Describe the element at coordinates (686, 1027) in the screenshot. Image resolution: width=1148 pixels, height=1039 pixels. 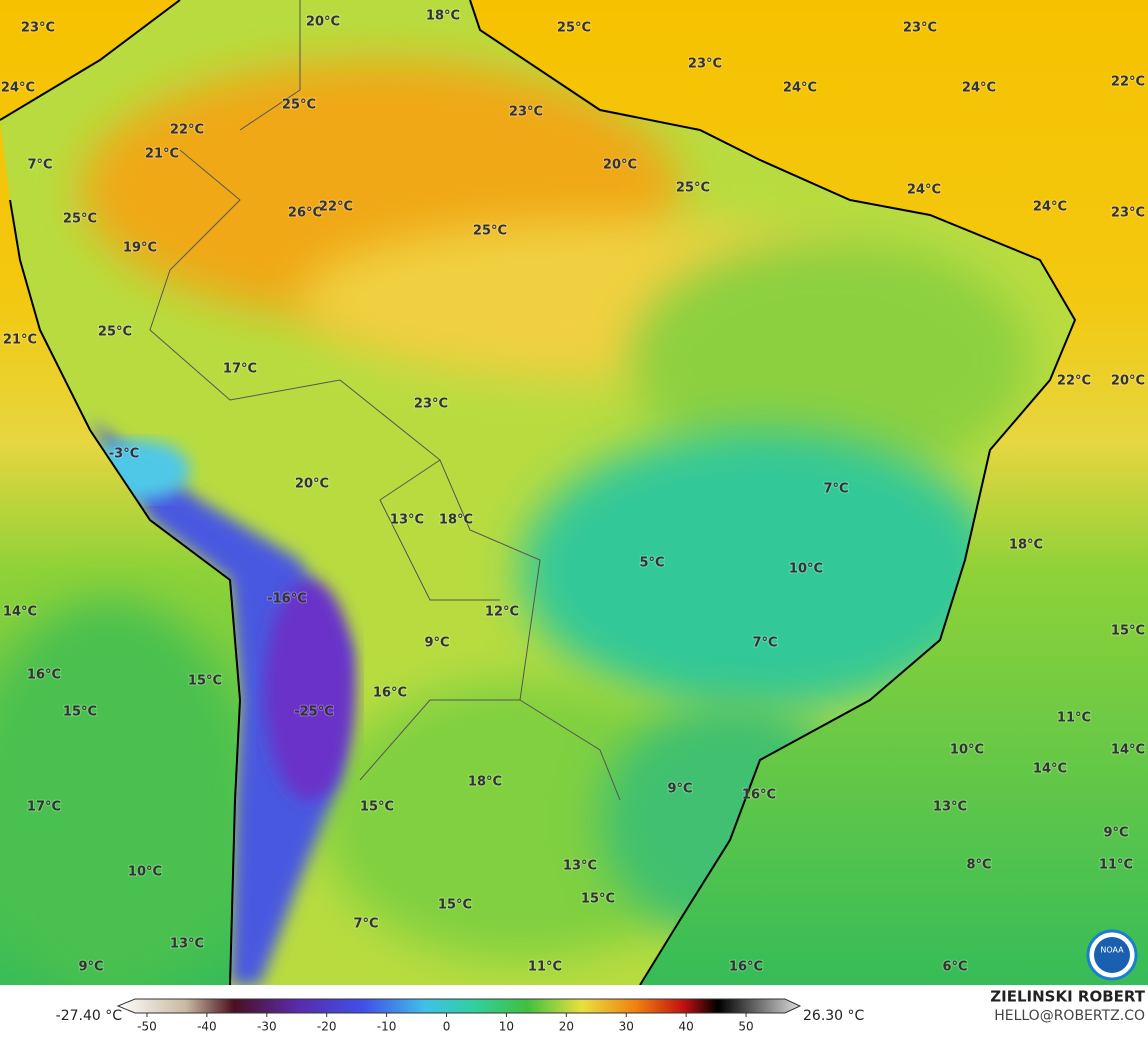
I see `colorbar-tick-label: 40` at that location.